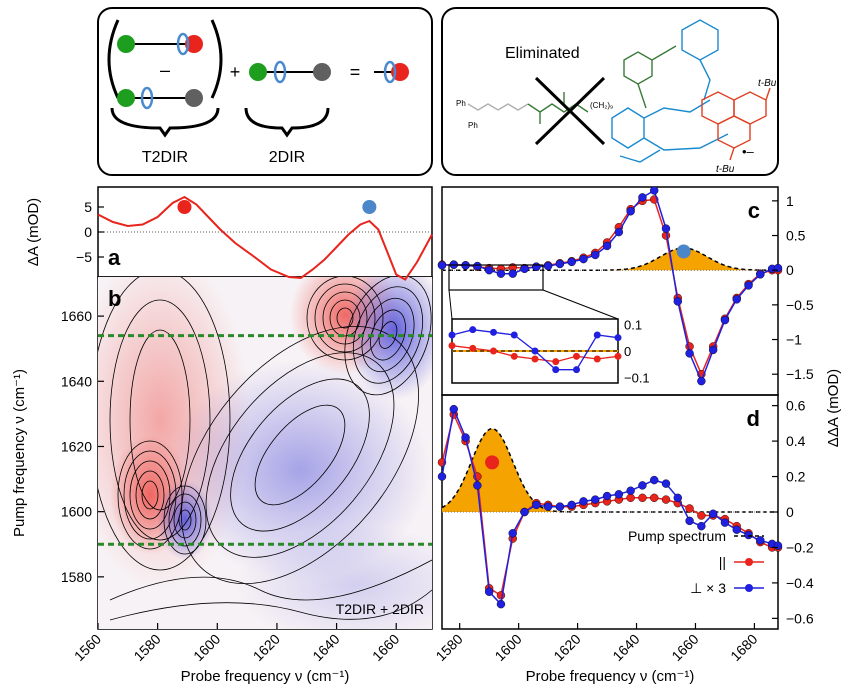 This screenshot has width=853, height=689. Describe the element at coordinates (76, 446) in the screenshot. I see `ytick-label-b-2: 1620` at that location.